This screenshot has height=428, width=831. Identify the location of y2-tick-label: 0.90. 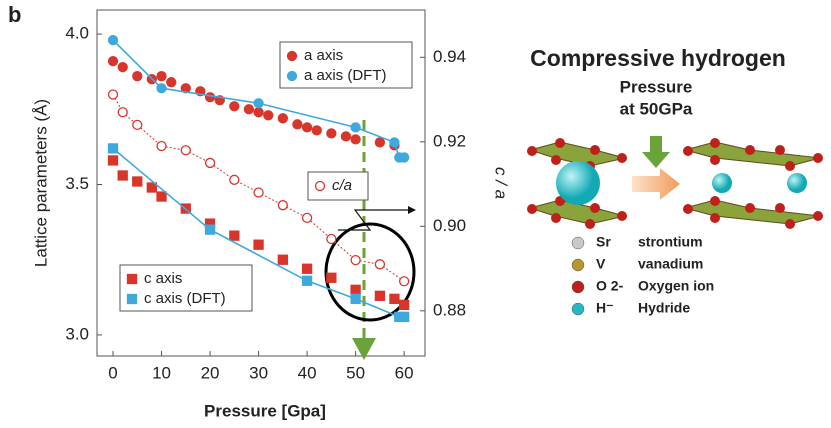
(449, 225).